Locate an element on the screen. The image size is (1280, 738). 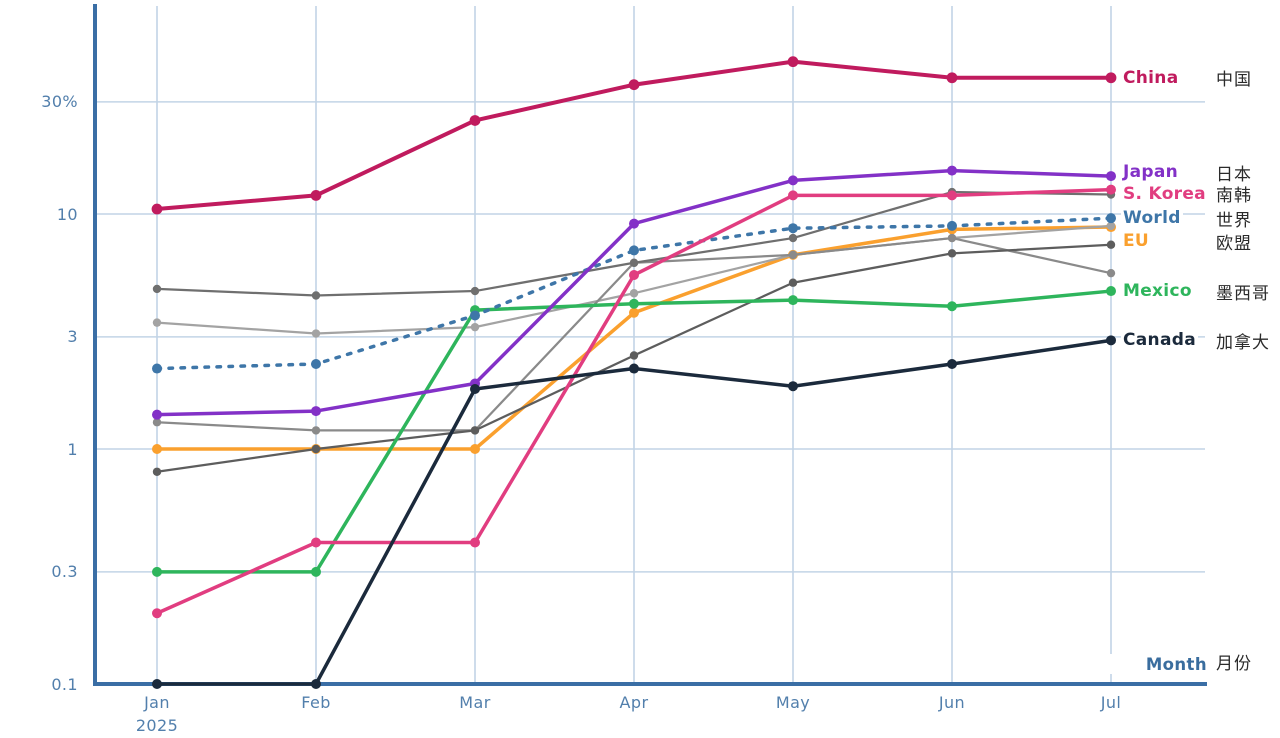
y-tick-label: 0.1 is located at coordinates (64, 684).